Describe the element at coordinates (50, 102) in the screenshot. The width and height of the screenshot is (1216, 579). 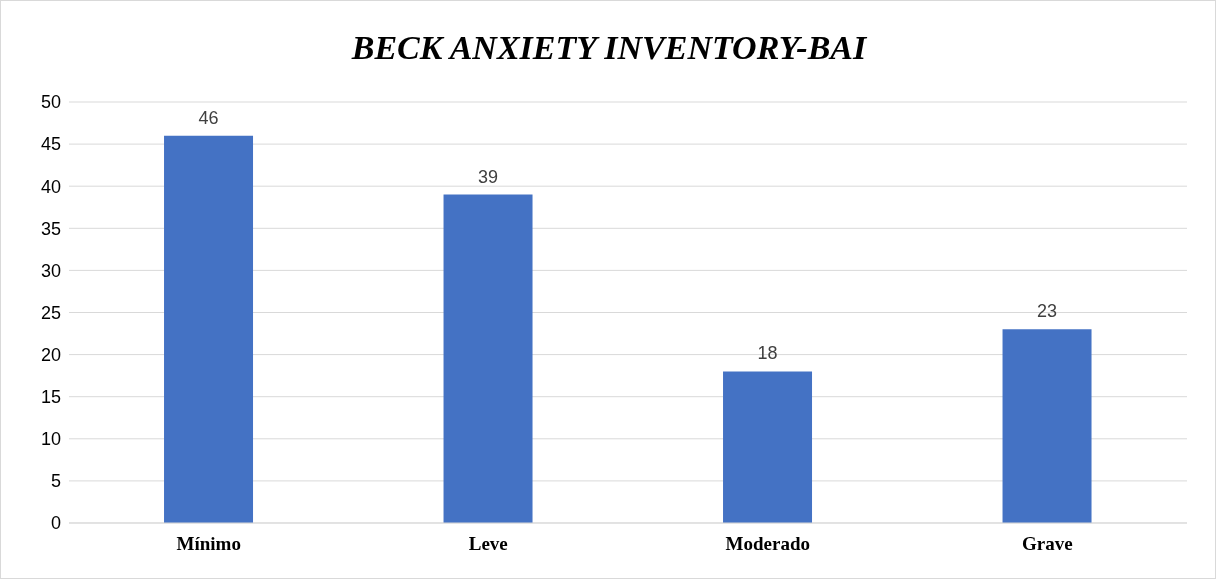
I see `y-tick-label: 50` at that location.